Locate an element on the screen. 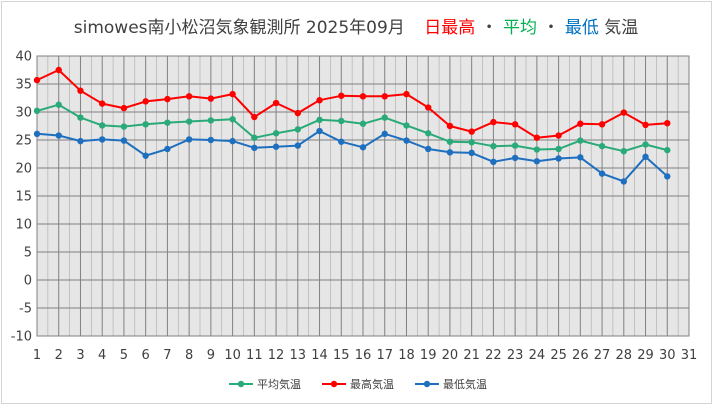 The image size is (716, 410). legend-label: 最高気温 is located at coordinates (372, 384).